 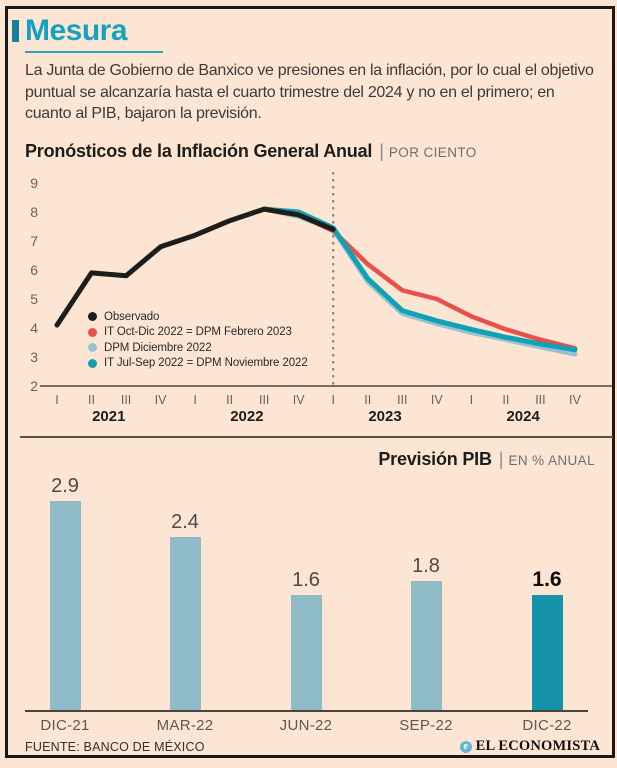 What do you see at coordinates (435, 459) in the screenshot?
I see `gdp-chart-title: Previsión PIB` at bounding box center [435, 459].